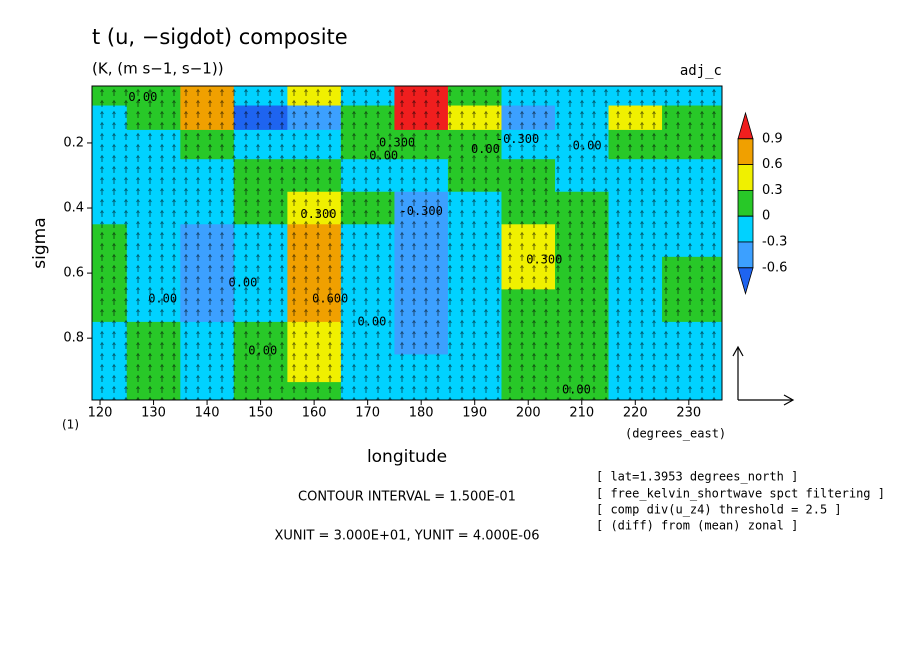  I want to click on y-axis-label: sigma, so click(40, 242).